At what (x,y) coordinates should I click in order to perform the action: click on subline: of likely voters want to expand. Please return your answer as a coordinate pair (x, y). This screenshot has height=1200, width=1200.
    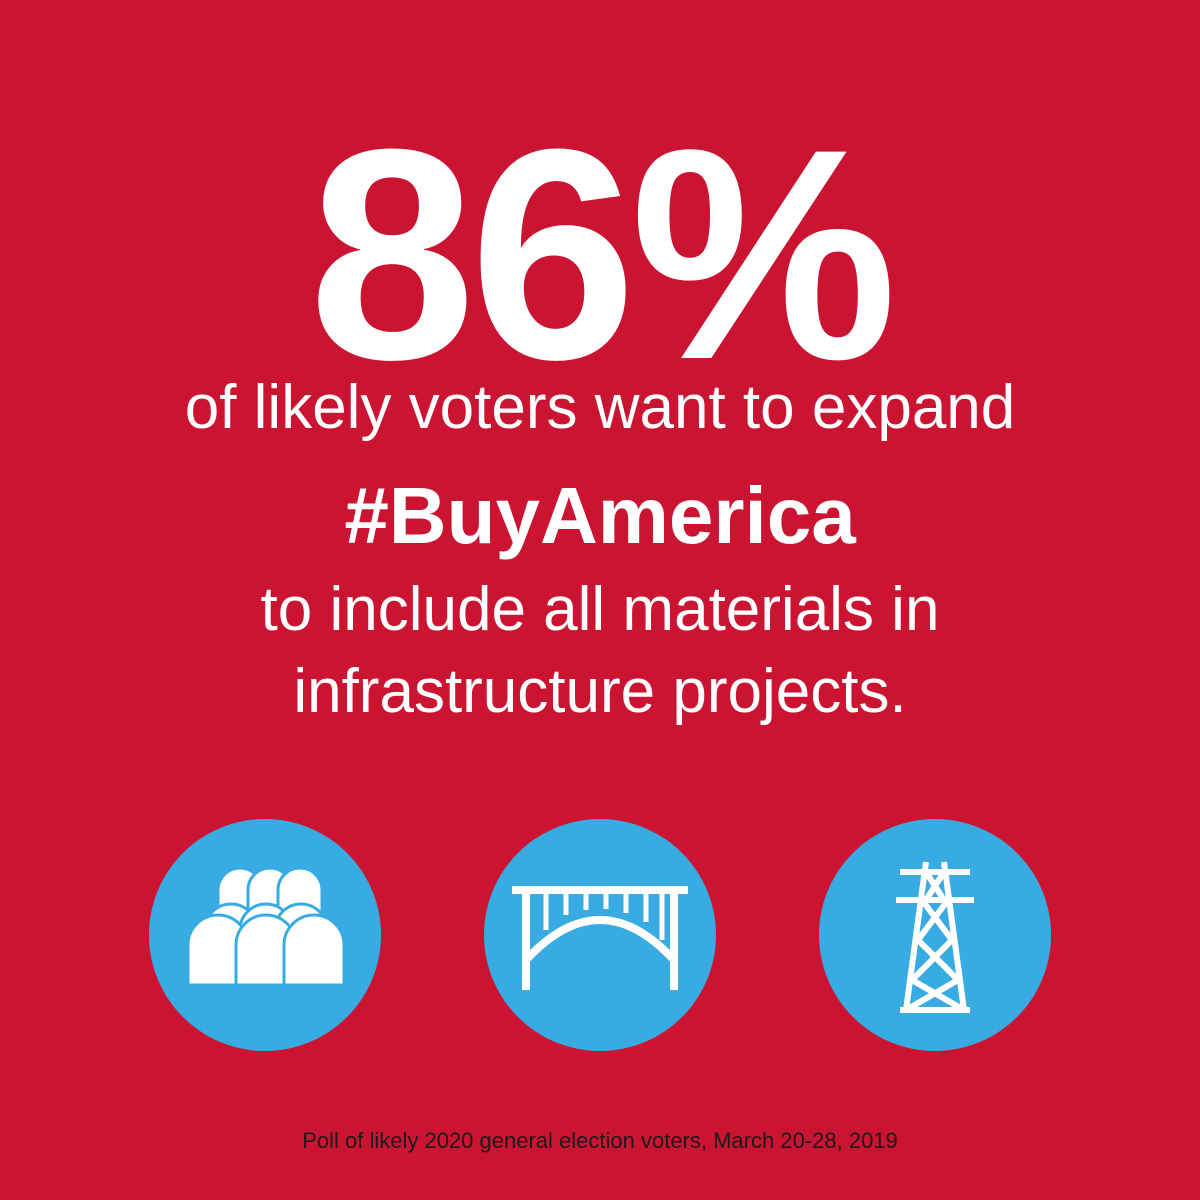
    Looking at the image, I should click on (600, 407).